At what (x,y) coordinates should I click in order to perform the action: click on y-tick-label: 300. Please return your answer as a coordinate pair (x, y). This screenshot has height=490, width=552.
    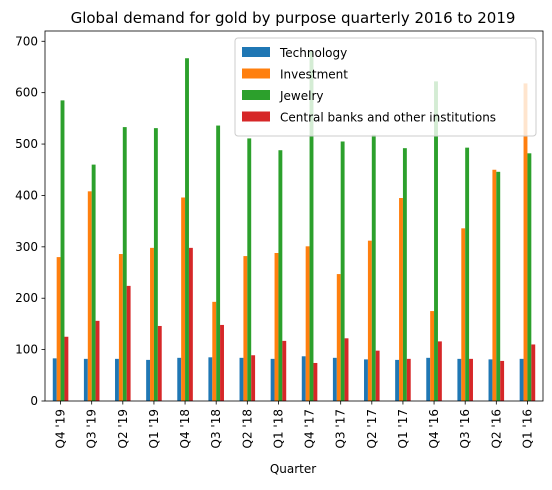
    Looking at the image, I should click on (26, 247).